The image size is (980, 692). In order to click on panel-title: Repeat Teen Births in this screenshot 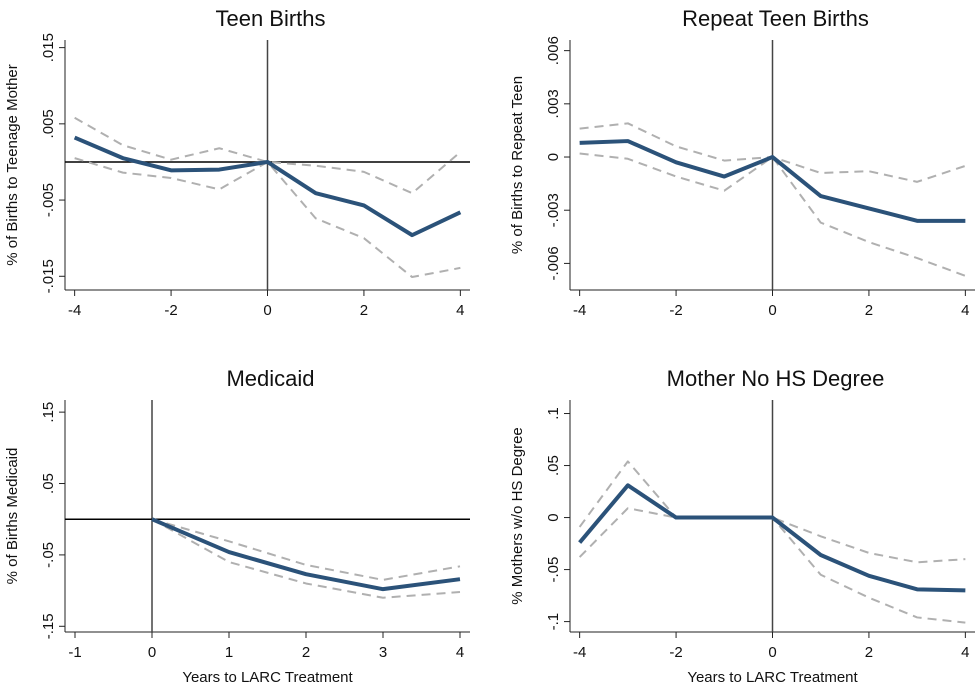, I will do `click(775, 18)`.